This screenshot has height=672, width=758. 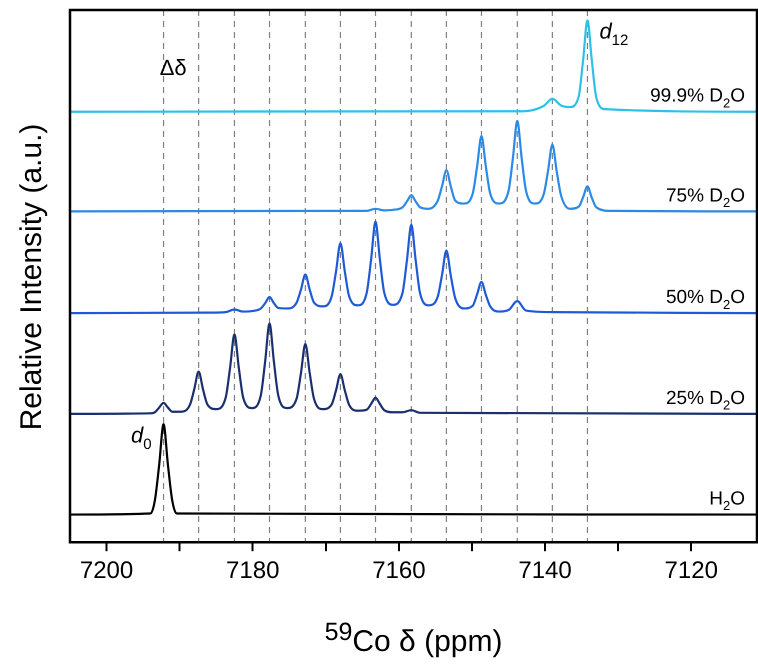 What do you see at coordinates (545, 570) in the screenshot?
I see `x-tick-label: 7140` at bounding box center [545, 570].